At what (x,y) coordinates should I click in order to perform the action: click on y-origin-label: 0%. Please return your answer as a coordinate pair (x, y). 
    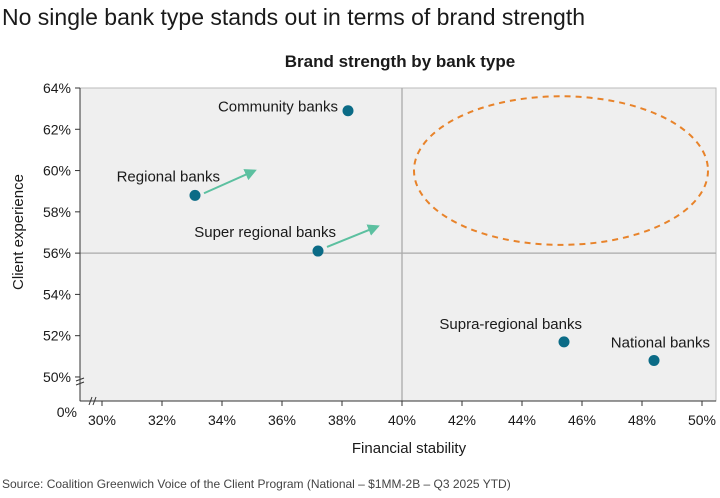
    Looking at the image, I should click on (67, 412).